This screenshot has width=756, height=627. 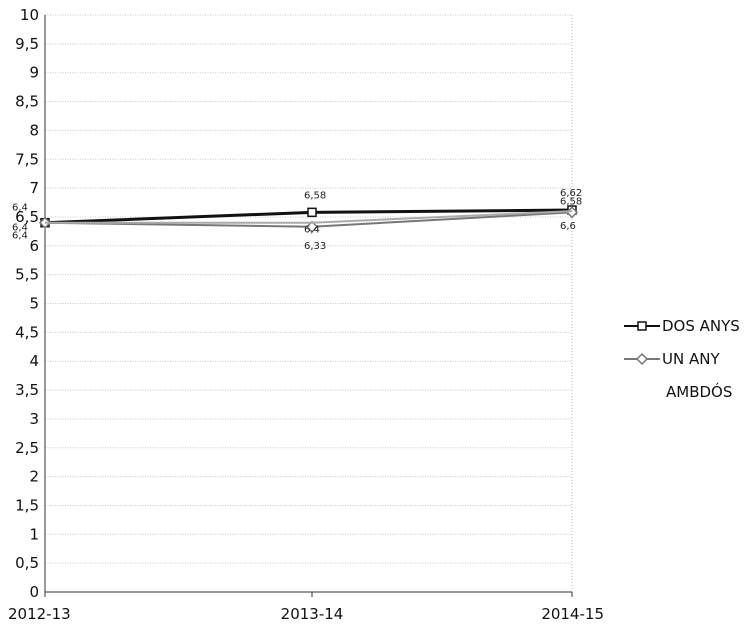 What do you see at coordinates (297, 208) in the screenshot?
I see `series-dos-anys: 6,46,58 6,62` at bounding box center [297, 208].